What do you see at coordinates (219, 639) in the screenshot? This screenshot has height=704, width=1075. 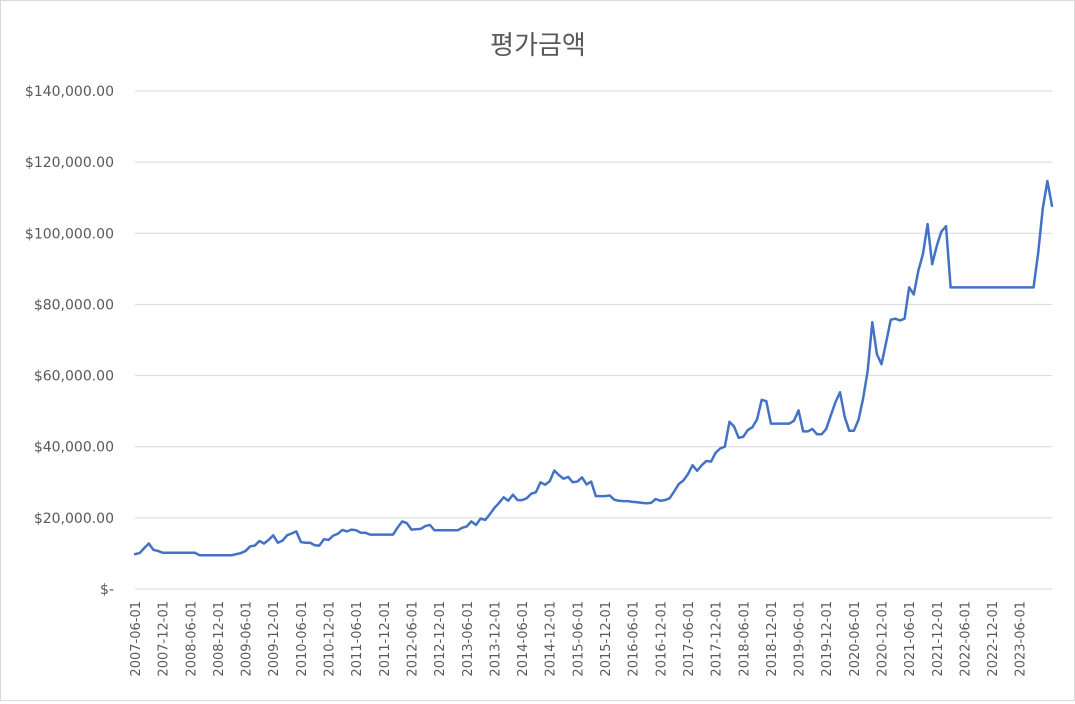 I see `x-tick-label: 2008-12-01` at bounding box center [219, 639].